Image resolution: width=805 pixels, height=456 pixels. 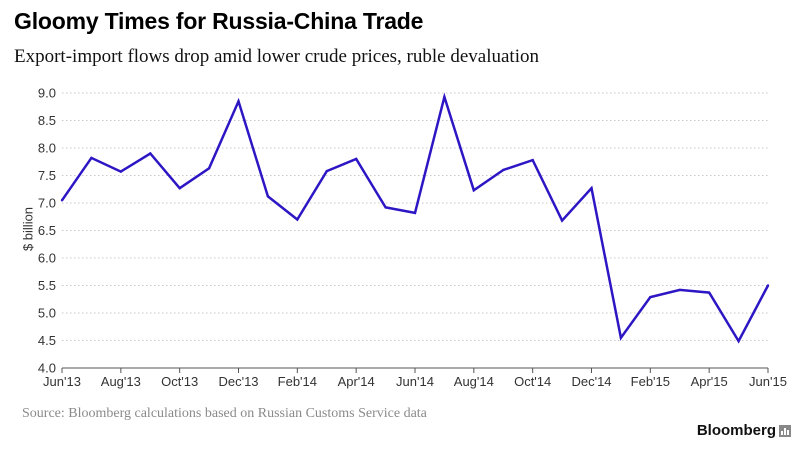 I want to click on x-tick-label: Jun'15, so click(x=768, y=381).